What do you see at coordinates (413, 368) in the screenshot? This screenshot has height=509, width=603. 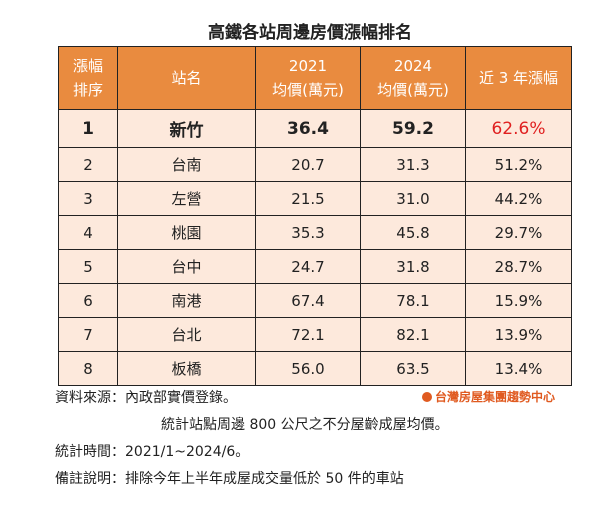 I see `table-cell: 63.5` at bounding box center [413, 368].